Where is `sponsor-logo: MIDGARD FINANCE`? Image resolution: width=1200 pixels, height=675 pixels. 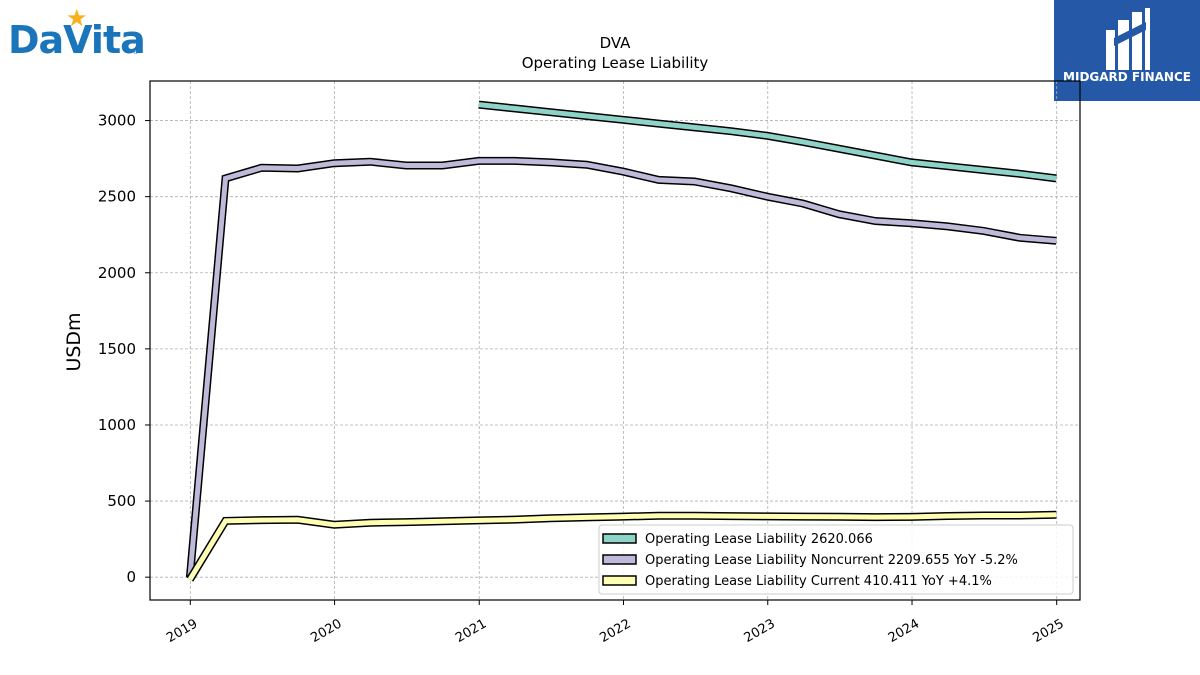 sponsor-logo: MIDGARD FINANCE is located at coordinates (1127, 50).